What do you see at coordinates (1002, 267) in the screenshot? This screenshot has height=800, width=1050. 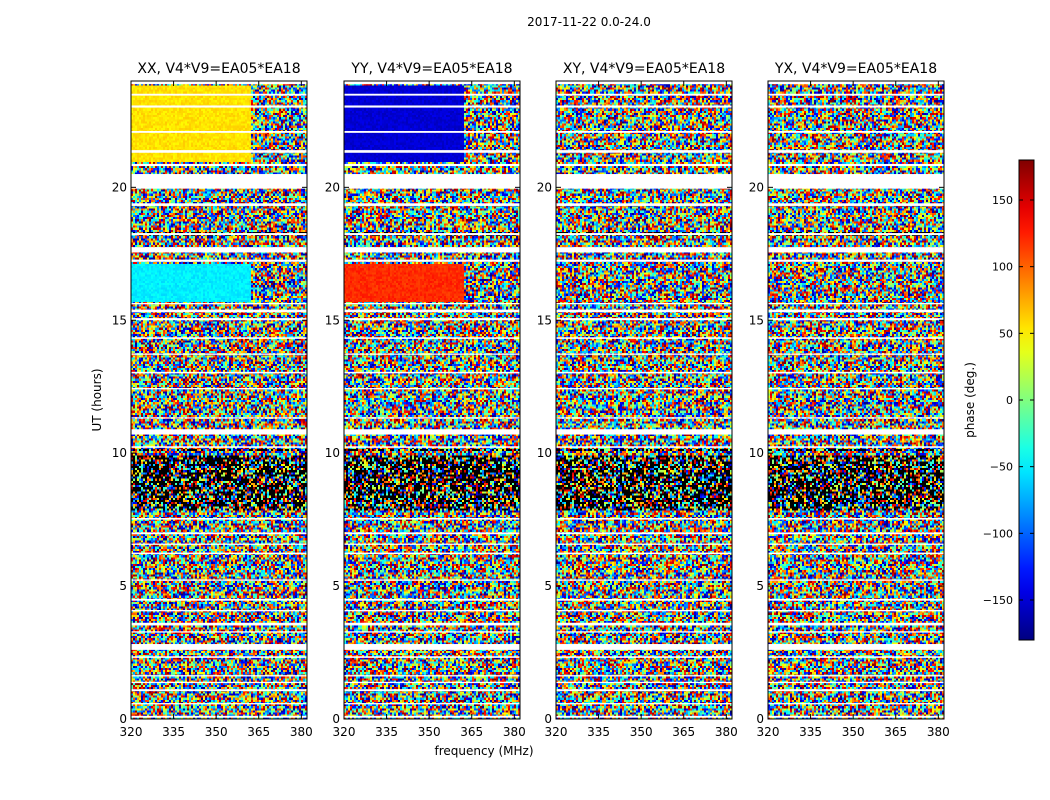 I see `colorbar-tick-label: 100` at bounding box center [1002, 267].